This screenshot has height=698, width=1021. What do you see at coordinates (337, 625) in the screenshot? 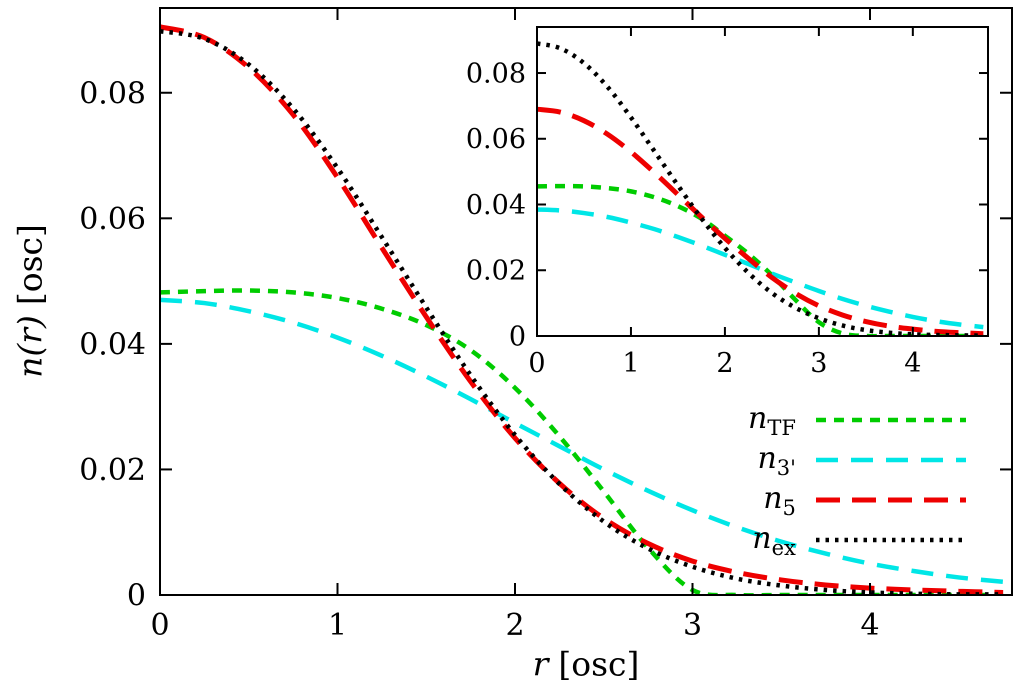
I see `main-x-tick-label: 1` at bounding box center [337, 625].